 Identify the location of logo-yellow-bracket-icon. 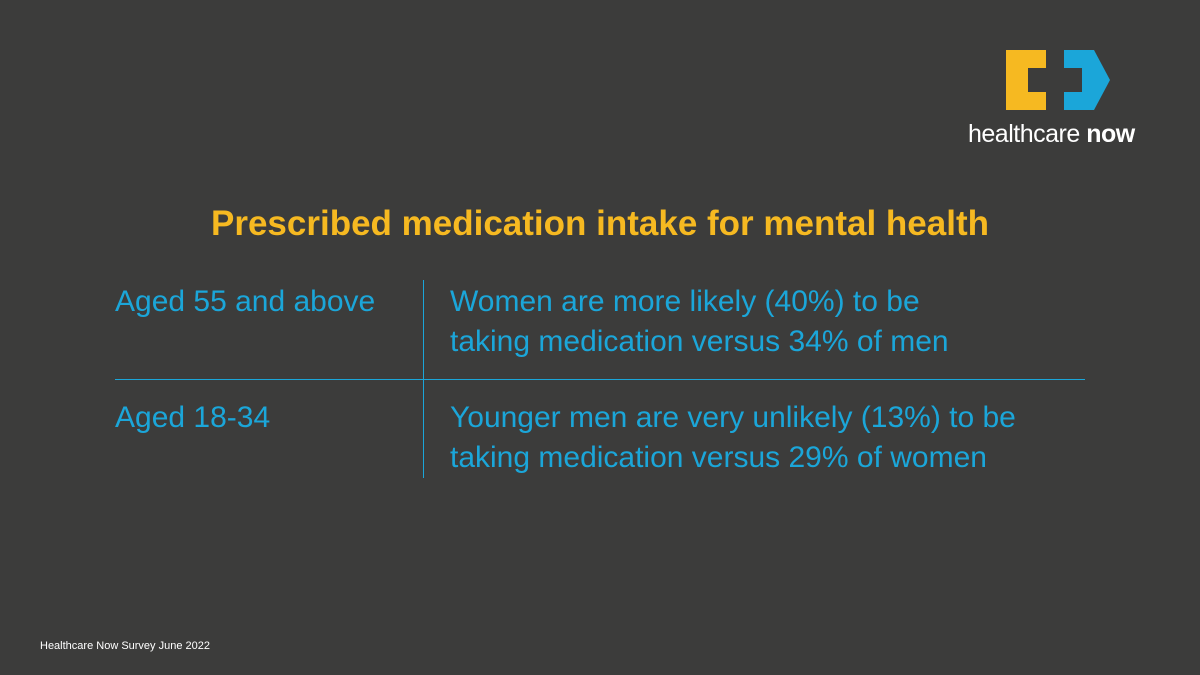
(1026, 80).